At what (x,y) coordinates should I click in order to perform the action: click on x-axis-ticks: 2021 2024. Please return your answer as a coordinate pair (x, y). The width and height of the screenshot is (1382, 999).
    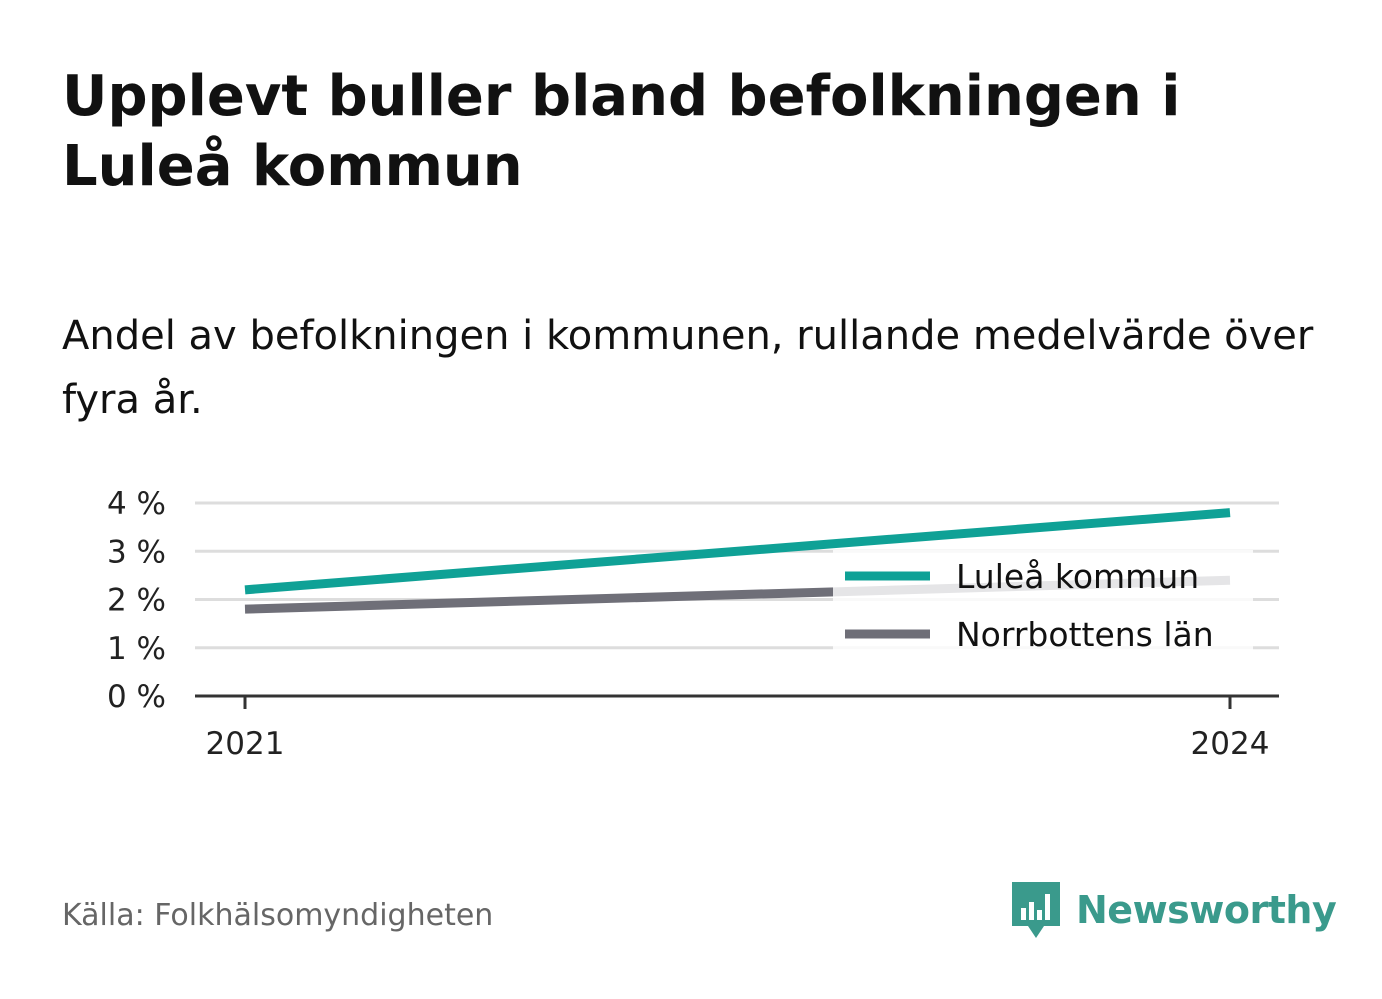
    Looking at the image, I should click on (738, 729).